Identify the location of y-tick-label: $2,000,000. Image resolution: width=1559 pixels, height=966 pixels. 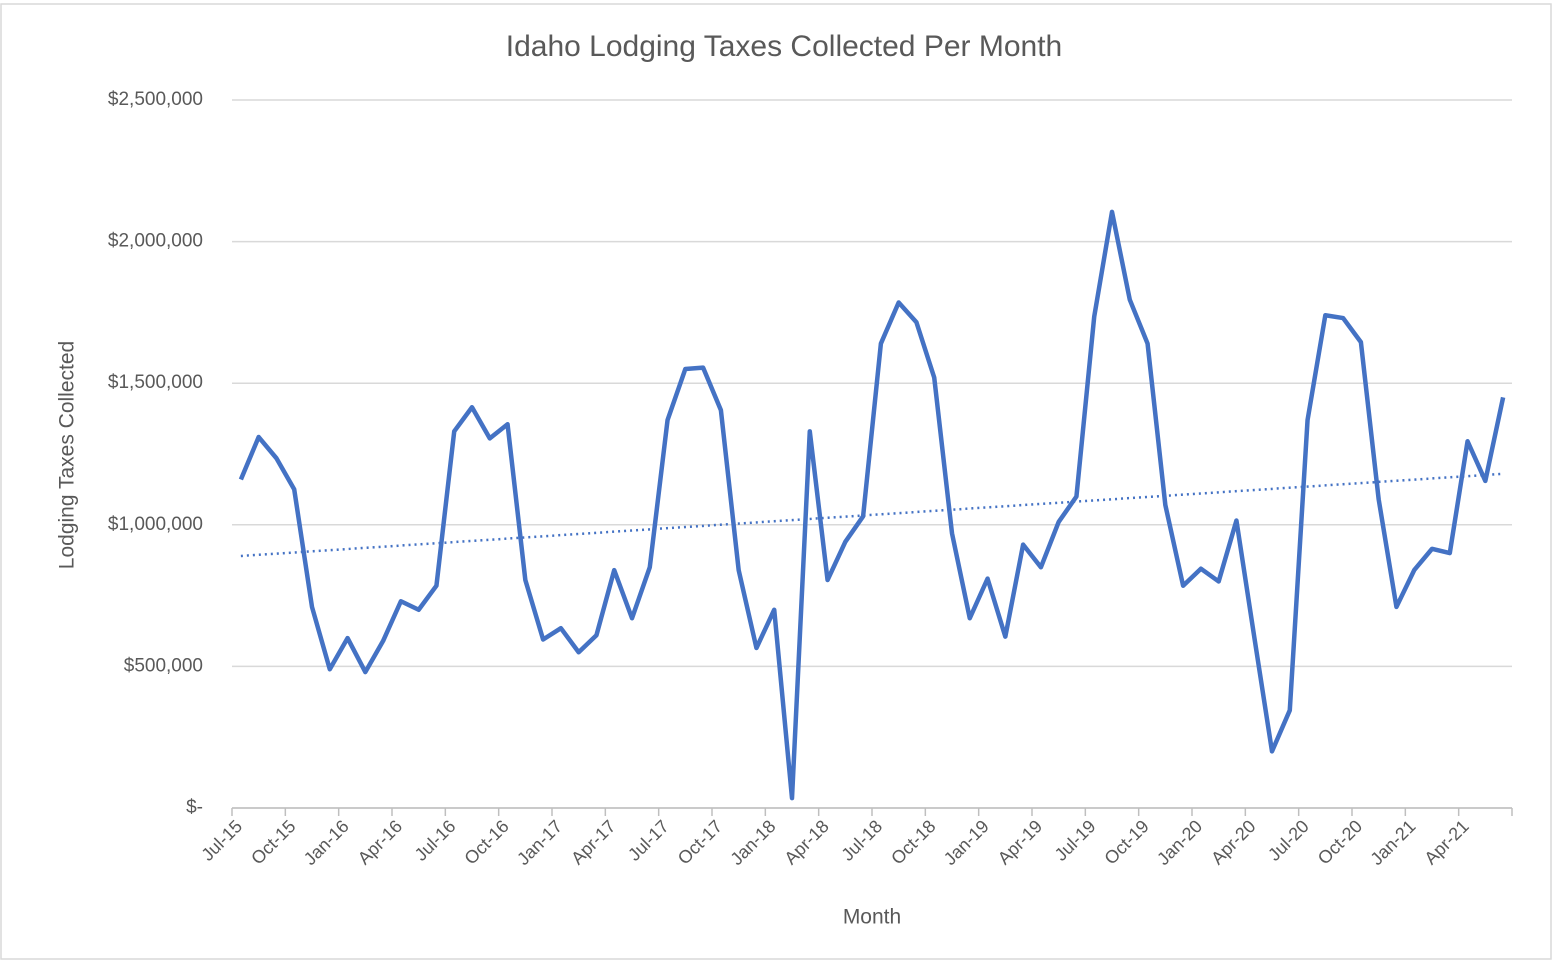
(155, 241).